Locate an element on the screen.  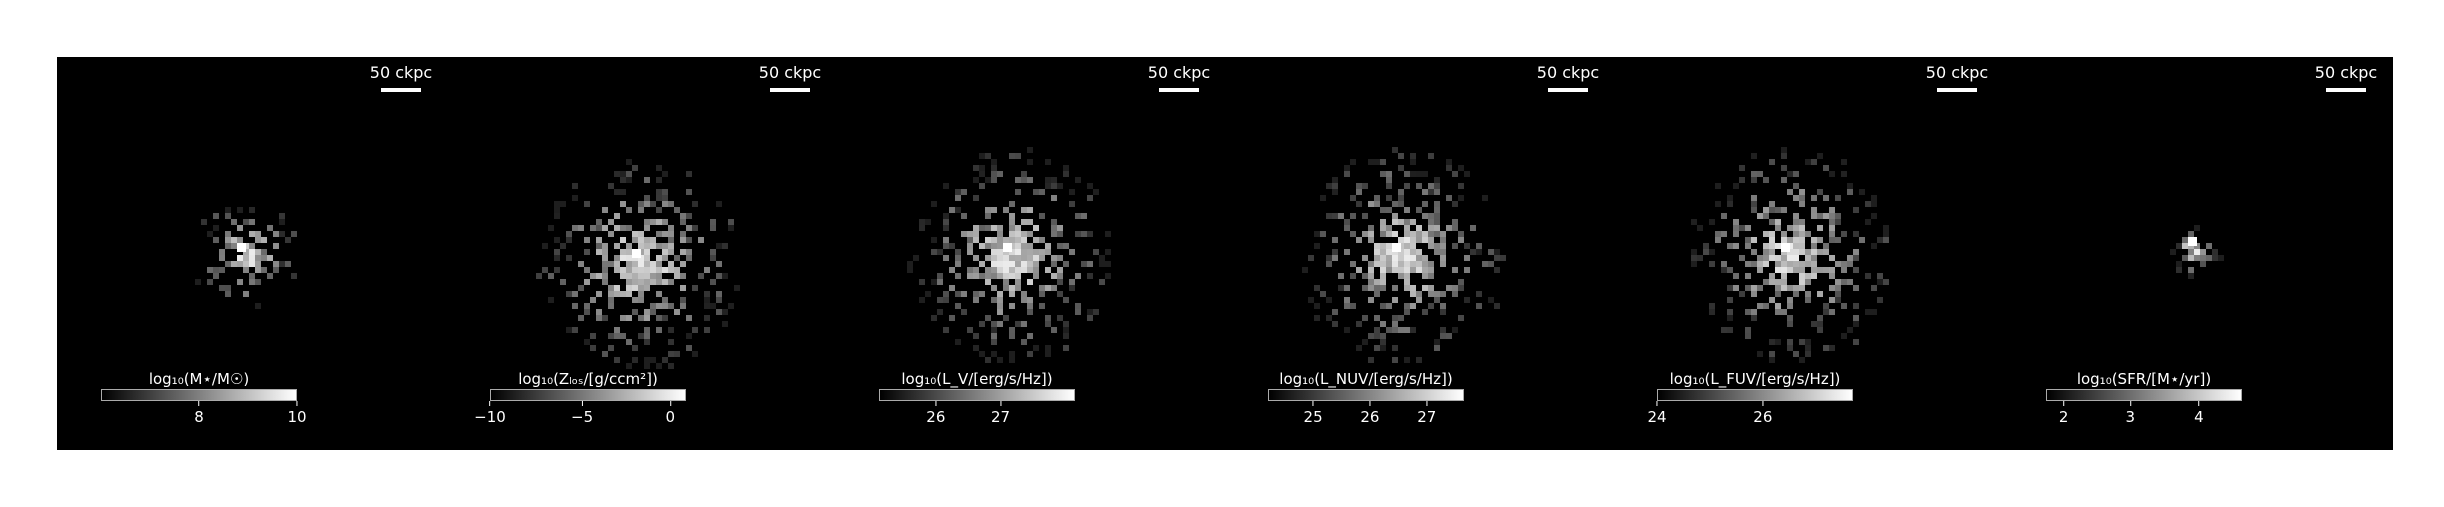
colorbar-tick: 10 is located at coordinates (296, 413).